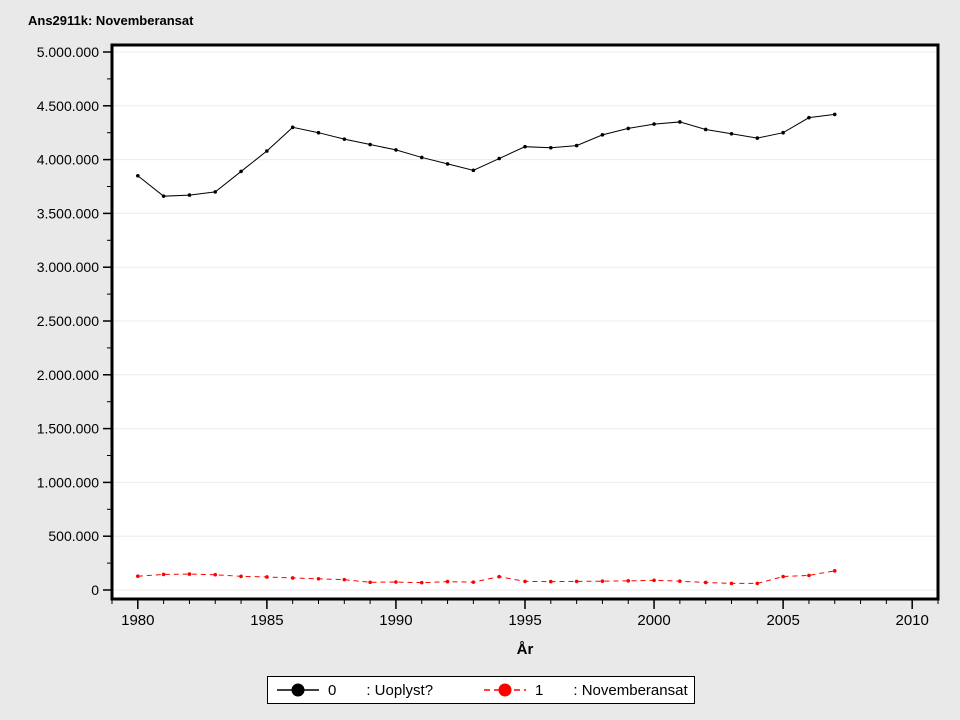  I want to click on svg-text: 2010, so click(912, 620).